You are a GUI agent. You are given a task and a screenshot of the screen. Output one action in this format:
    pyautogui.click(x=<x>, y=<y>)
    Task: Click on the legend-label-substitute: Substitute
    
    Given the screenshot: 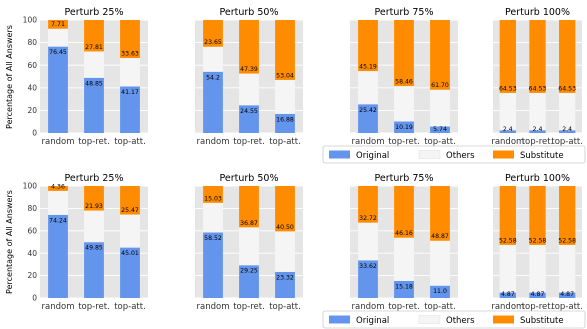 What is the action you would take?
    pyautogui.click(x=542, y=156)
    